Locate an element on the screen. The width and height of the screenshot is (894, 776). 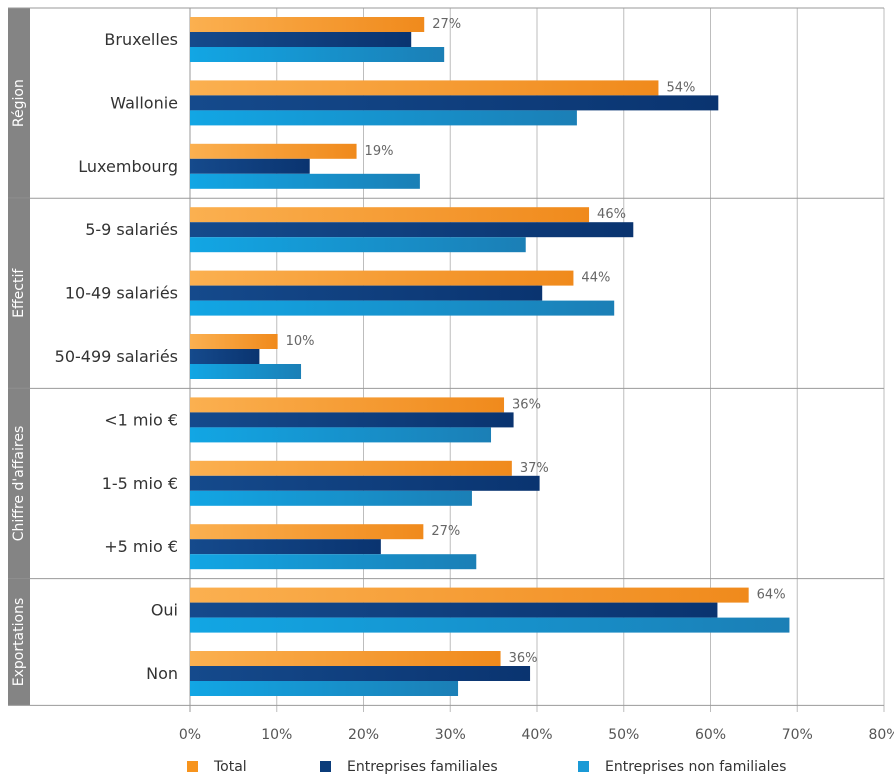
data-label: 19% is located at coordinates (379, 151).